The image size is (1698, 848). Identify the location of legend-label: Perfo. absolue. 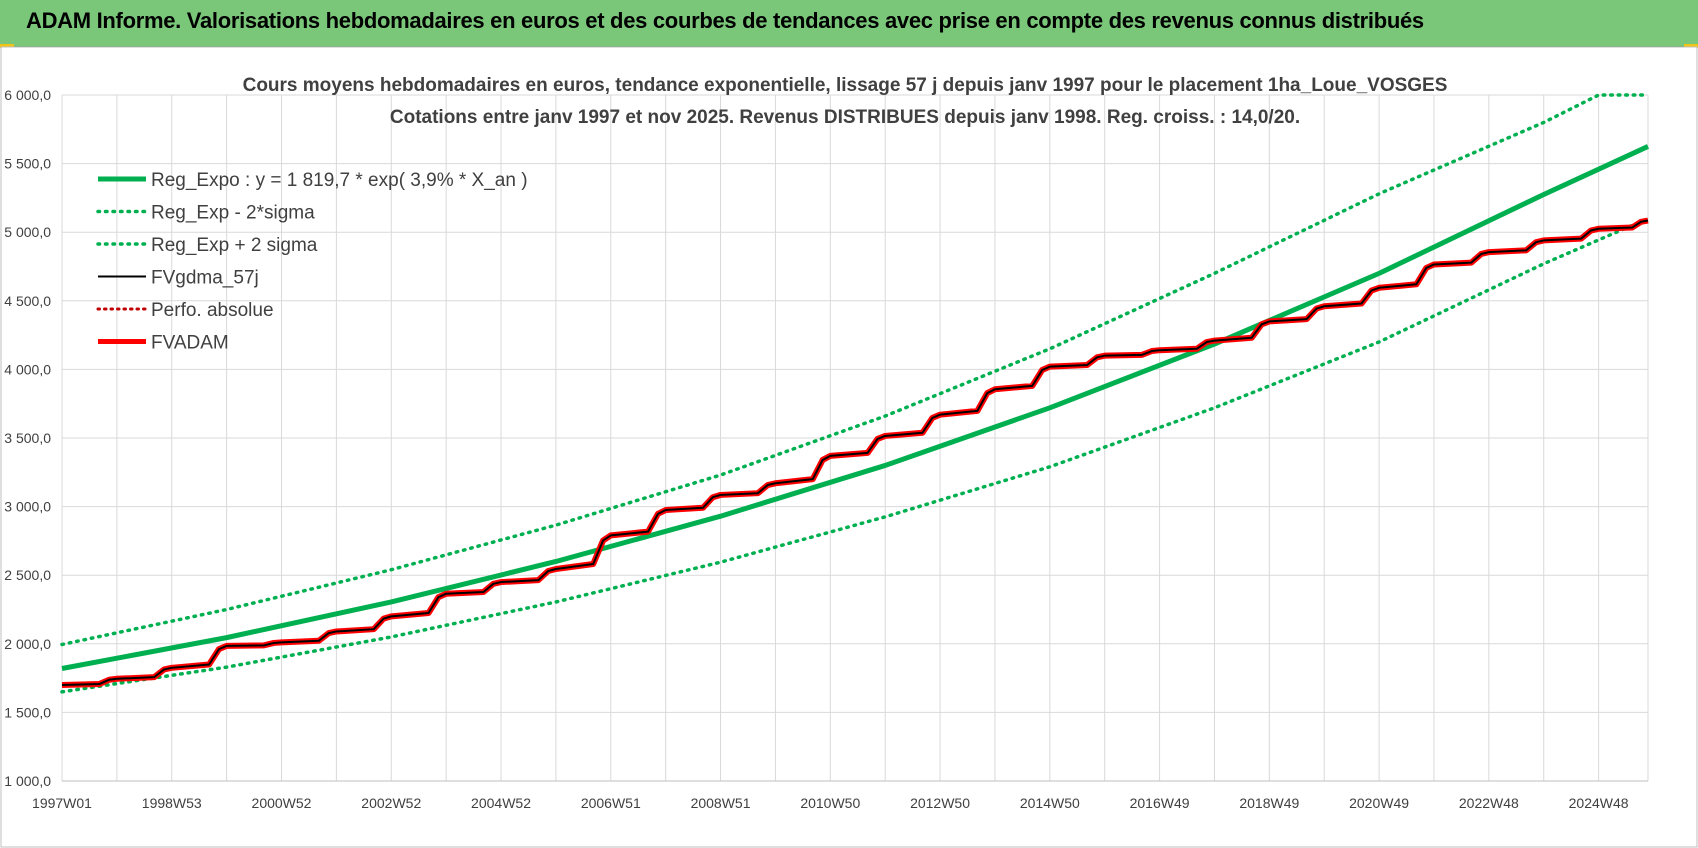
(212, 310).